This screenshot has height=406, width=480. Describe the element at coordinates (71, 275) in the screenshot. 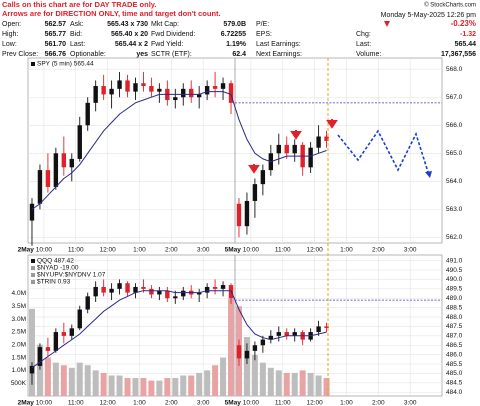

I see `legend-label: $NYUPV:$NYDNV 1.07` at that location.